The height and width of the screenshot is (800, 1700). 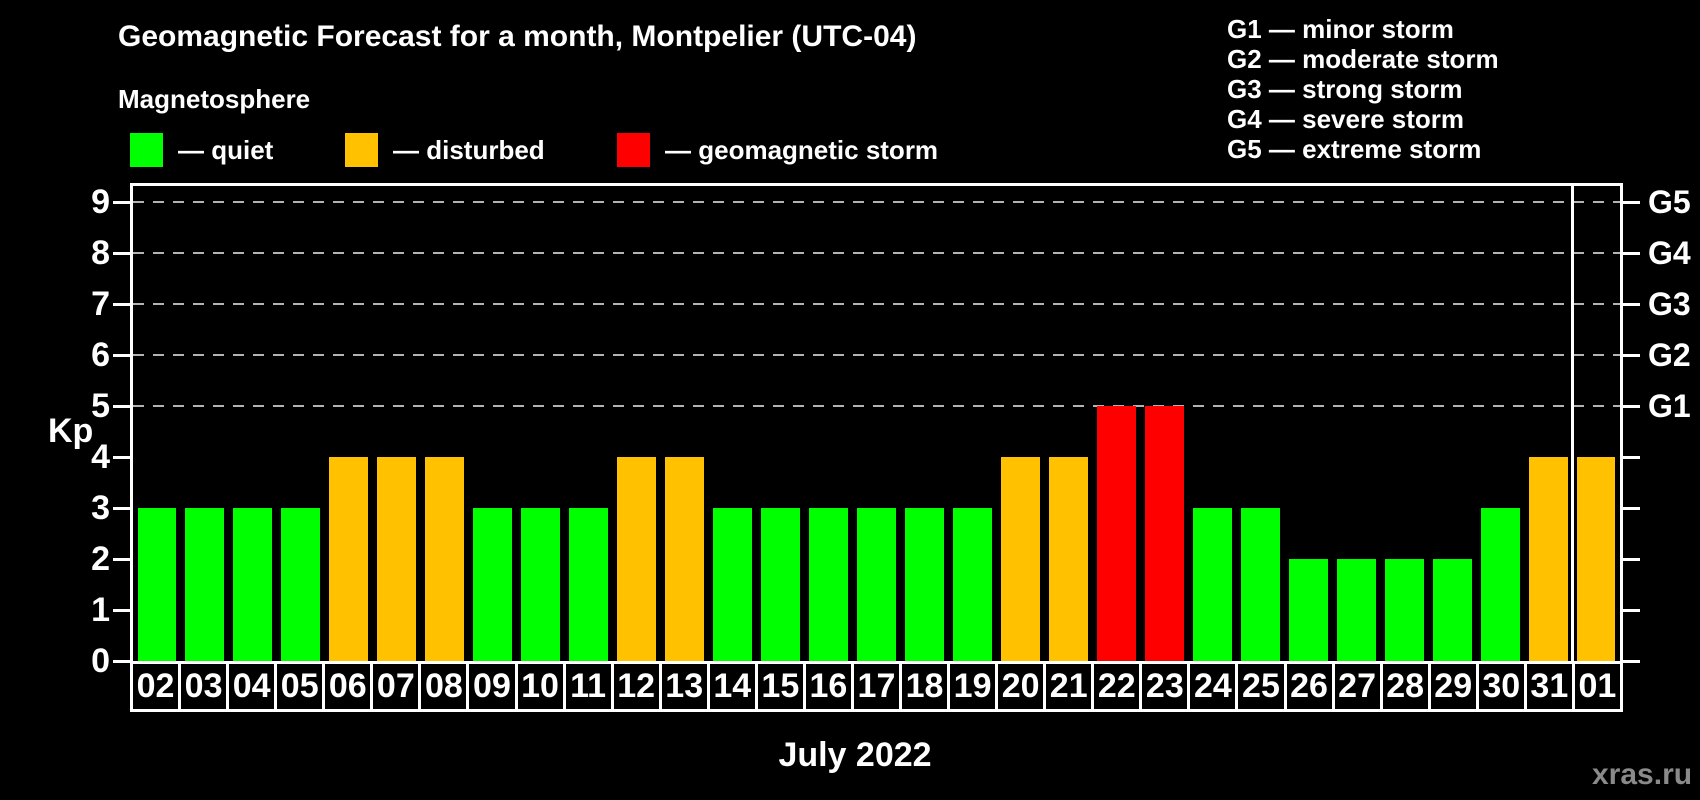 I want to click on y-axis-tick-label-2: 2, so click(x=100, y=559).